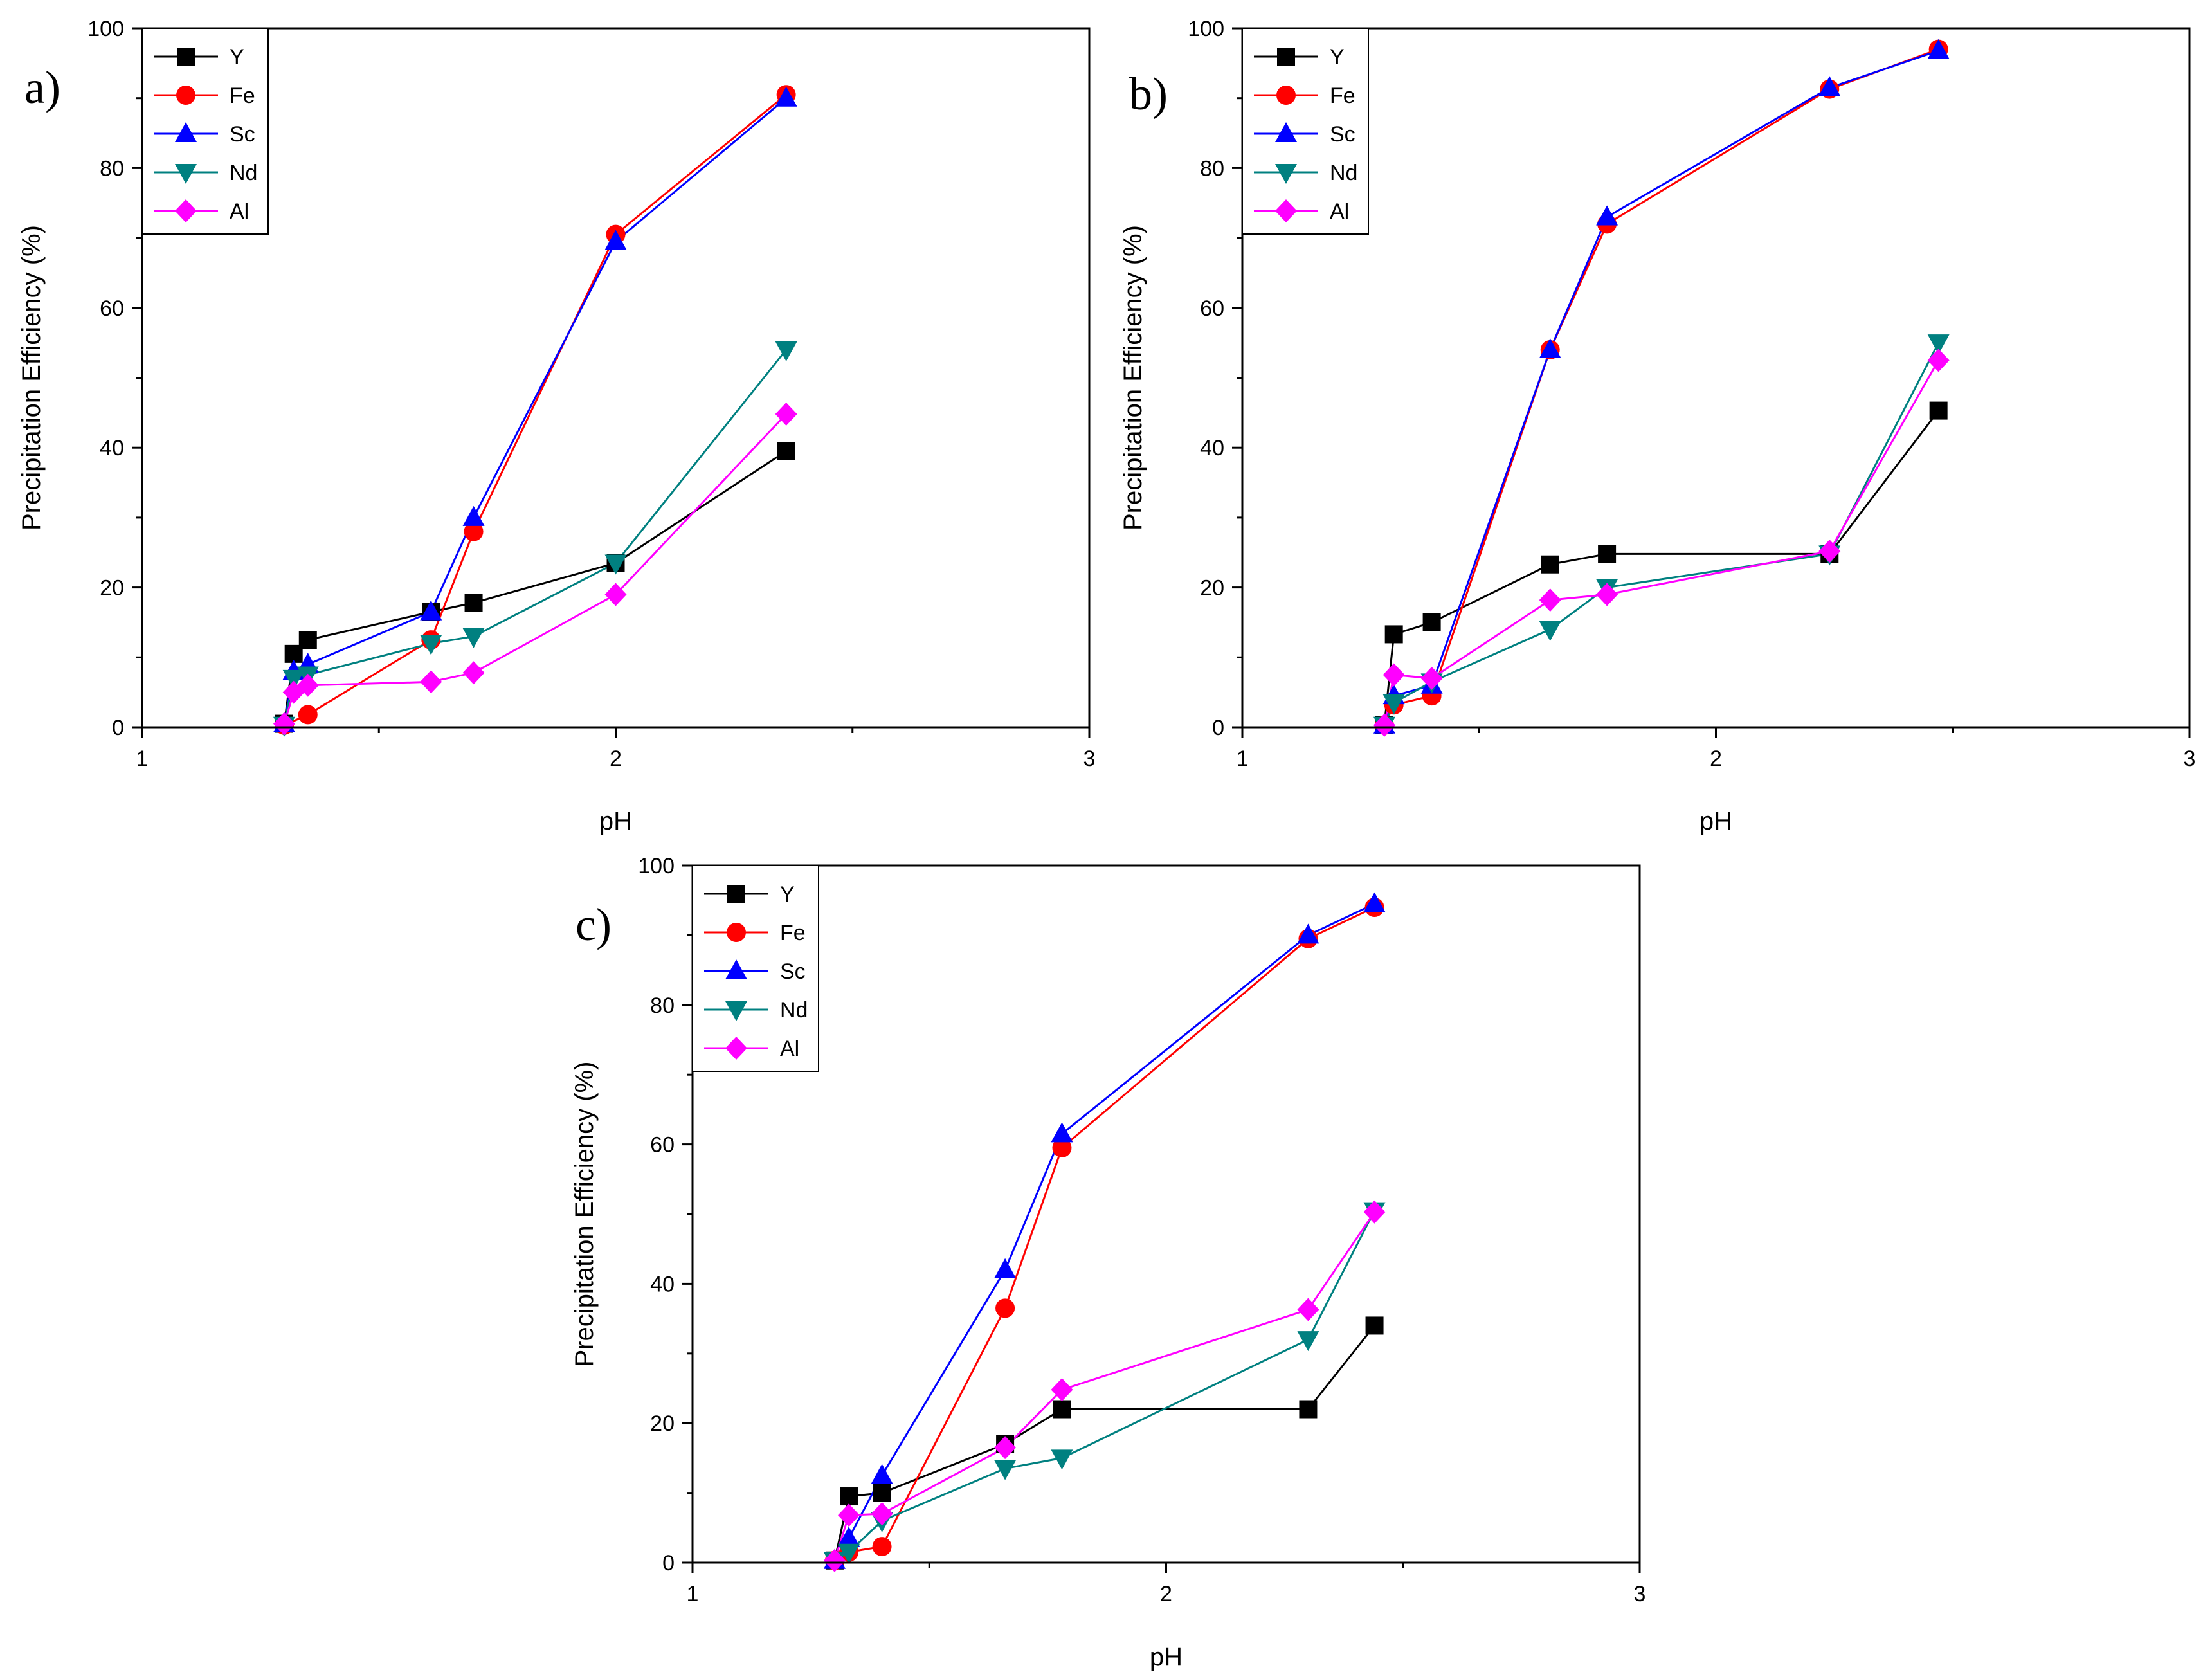  Describe the element at coordinates (31, 378) in the screenshot. I see `y-axis-title: Precipitation Efficiency (%)` at that location.